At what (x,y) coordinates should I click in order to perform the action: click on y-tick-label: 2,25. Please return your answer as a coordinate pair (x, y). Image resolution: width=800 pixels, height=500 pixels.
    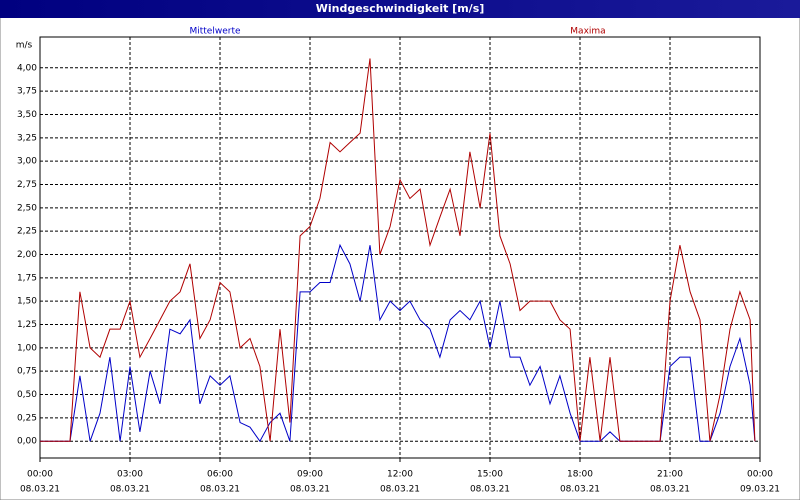
    Looking at the image, I should click on (27, 232).